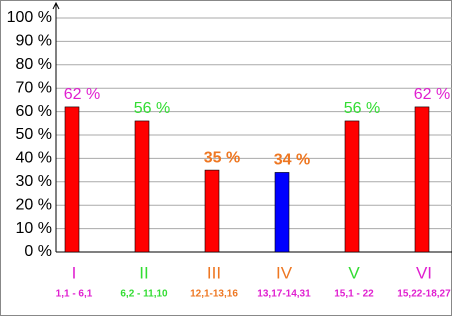  What do you see at coordinates (354, 294) in the screenshot?
I see `x-sublabel: 15,1 - 22` at bounding box center [354, 294].